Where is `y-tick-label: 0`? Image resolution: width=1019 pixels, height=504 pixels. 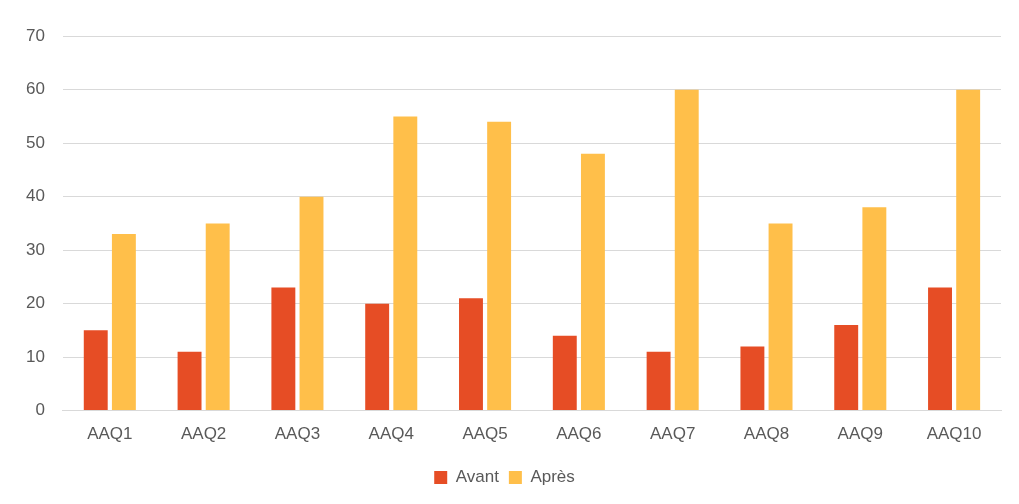 y-tick-label: 0 is located at coordinates (40, 410).